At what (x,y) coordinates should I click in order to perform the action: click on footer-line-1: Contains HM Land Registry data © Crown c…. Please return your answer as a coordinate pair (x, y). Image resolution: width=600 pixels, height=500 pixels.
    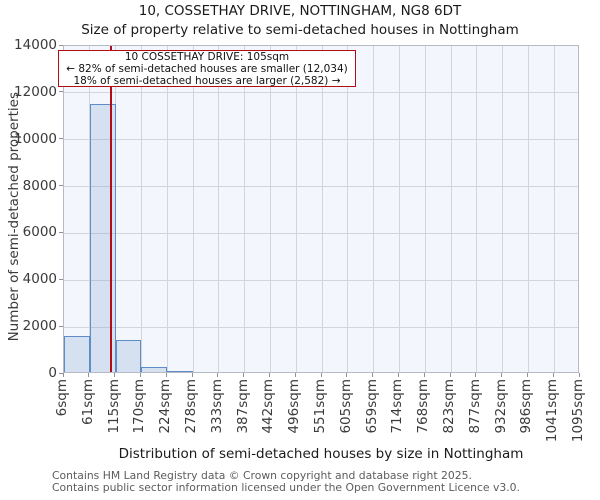
    Looking at the image, I should click on (262, 475).